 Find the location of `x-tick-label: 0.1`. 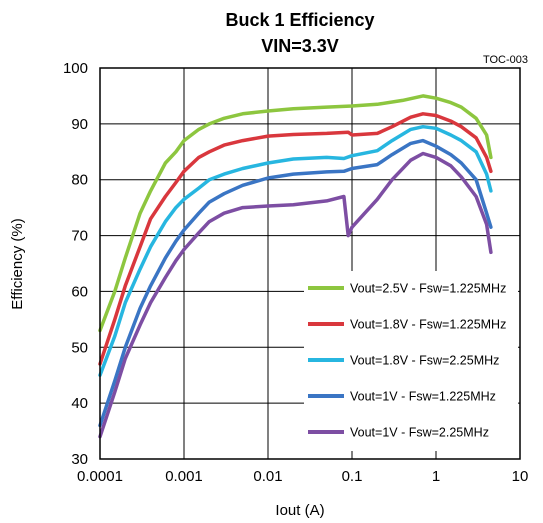

x-tick-label: 0.1 is located at coordinates (352, 476).